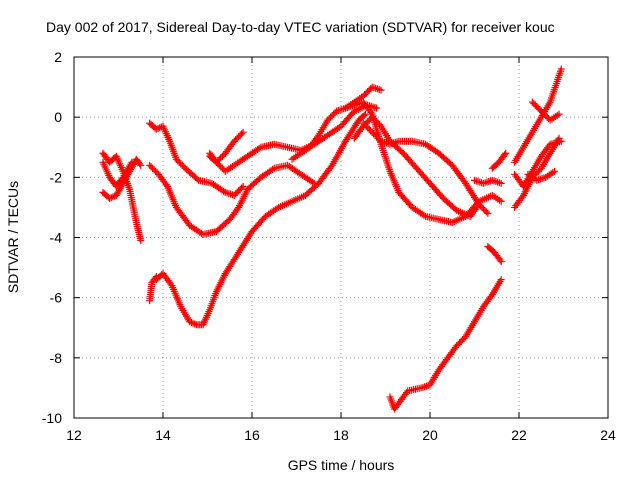 This screenshot has width=640, height=480. Describe the element at coordinates (52, 418) in the screenshot. I see `y-tick-label: -10` at that location.